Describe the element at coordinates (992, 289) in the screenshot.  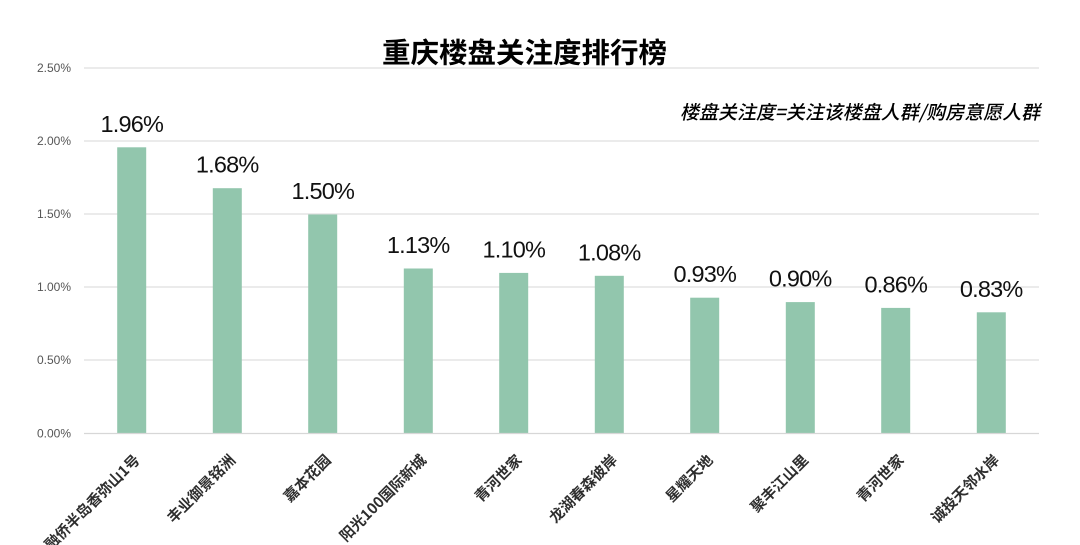
I see `svg-text: 0.83%` at that location.